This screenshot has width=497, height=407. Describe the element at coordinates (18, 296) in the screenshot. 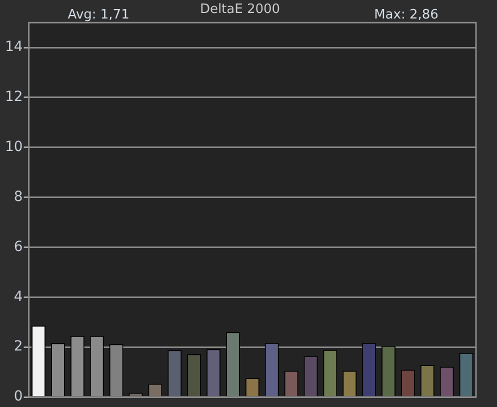

I see `y-tick-label: 4` at that location.